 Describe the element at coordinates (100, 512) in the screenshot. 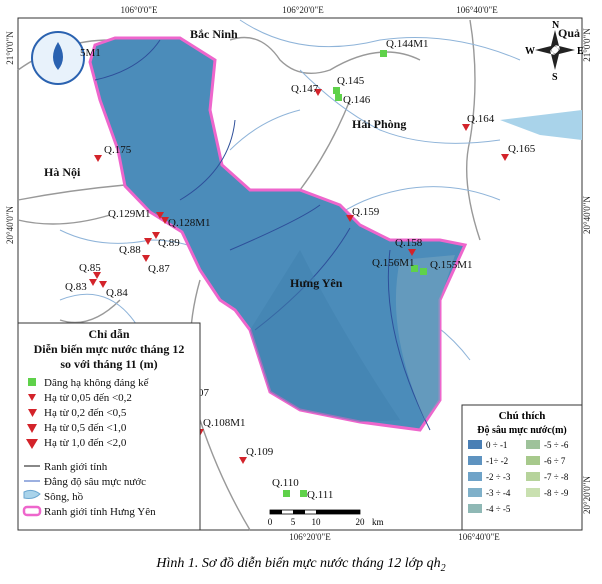

I see `legend-item: Ranh giới tỉnh Hưng Yên` at that location.